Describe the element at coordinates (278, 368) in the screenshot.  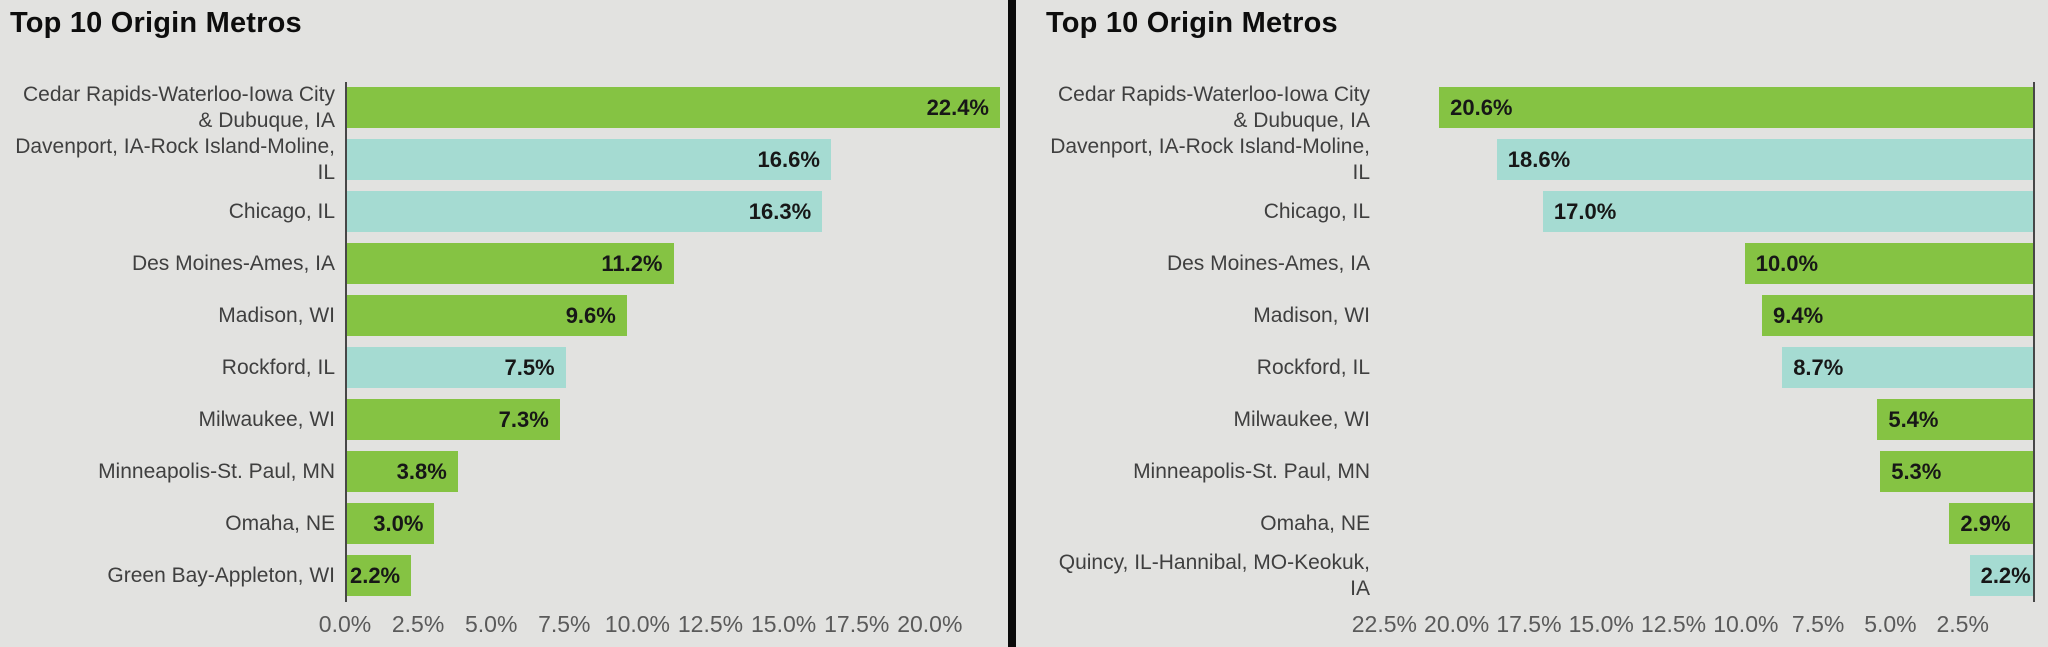
I see `category-label: Rockford, IL` at that location.